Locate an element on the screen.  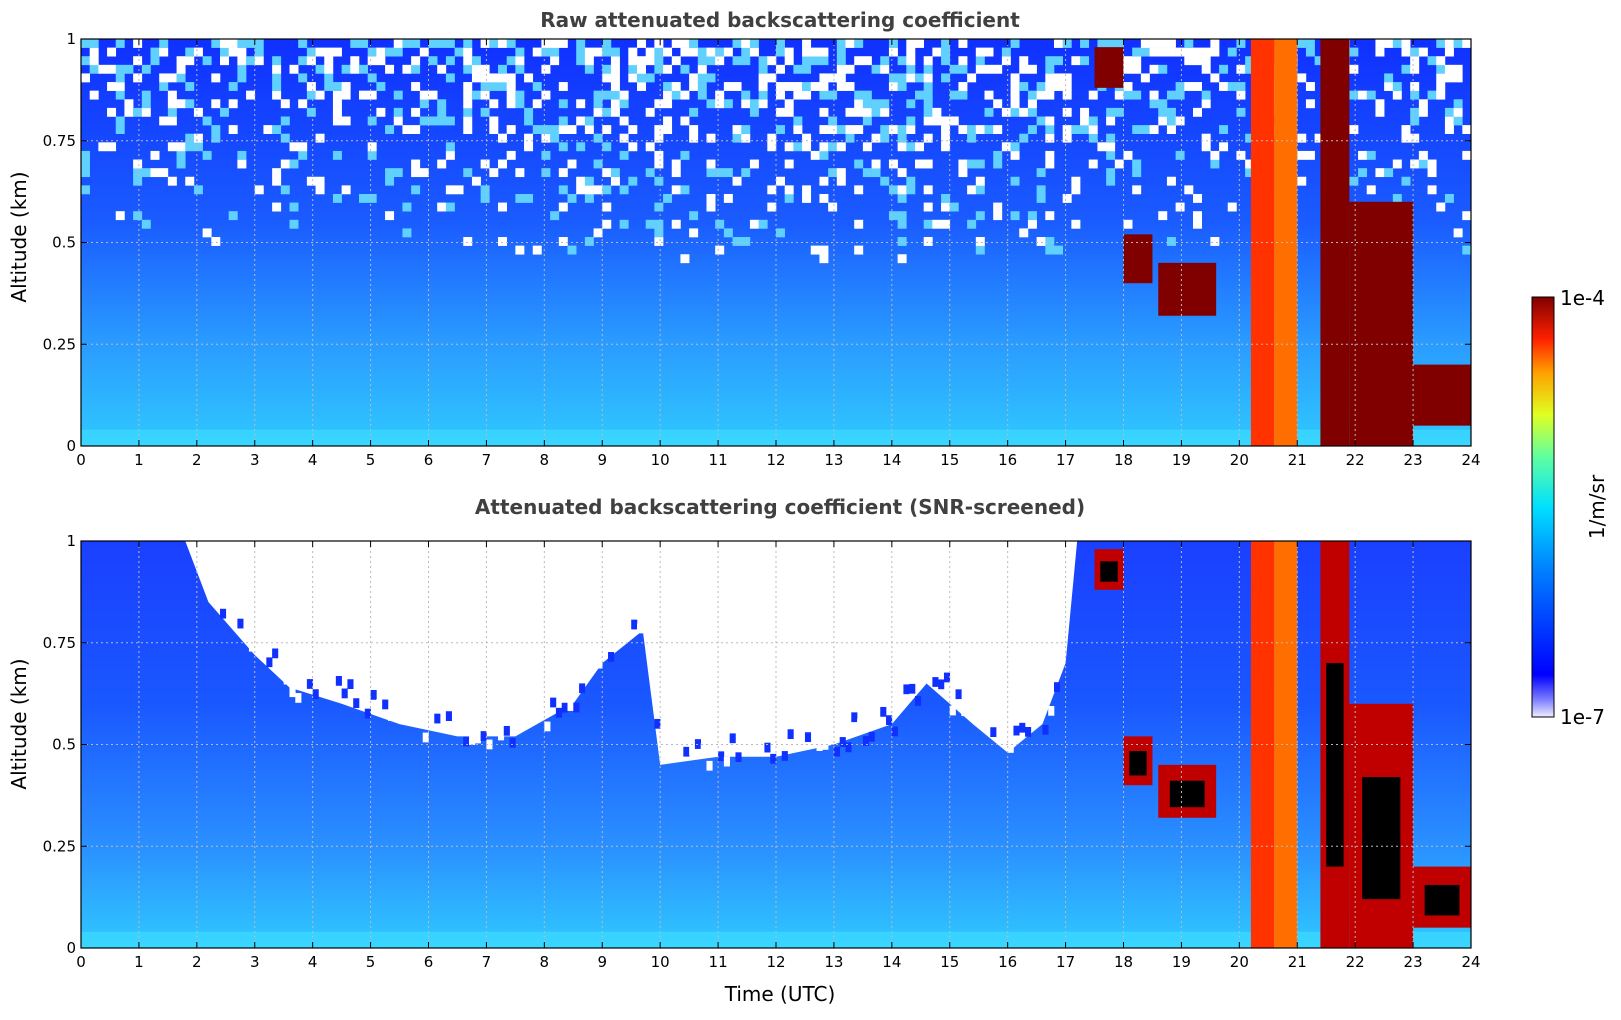
y-tick-label: 1 is located at coordinates (71, 39).